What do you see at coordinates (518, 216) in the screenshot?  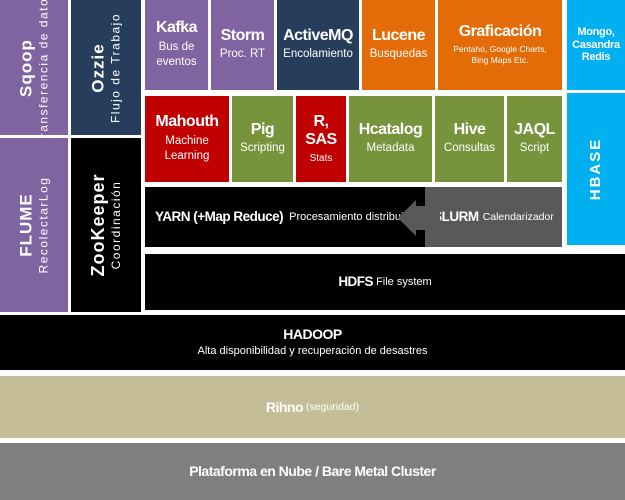 I see `slurm-subtitle: Calendarizador` at bounding box center [518, 216].